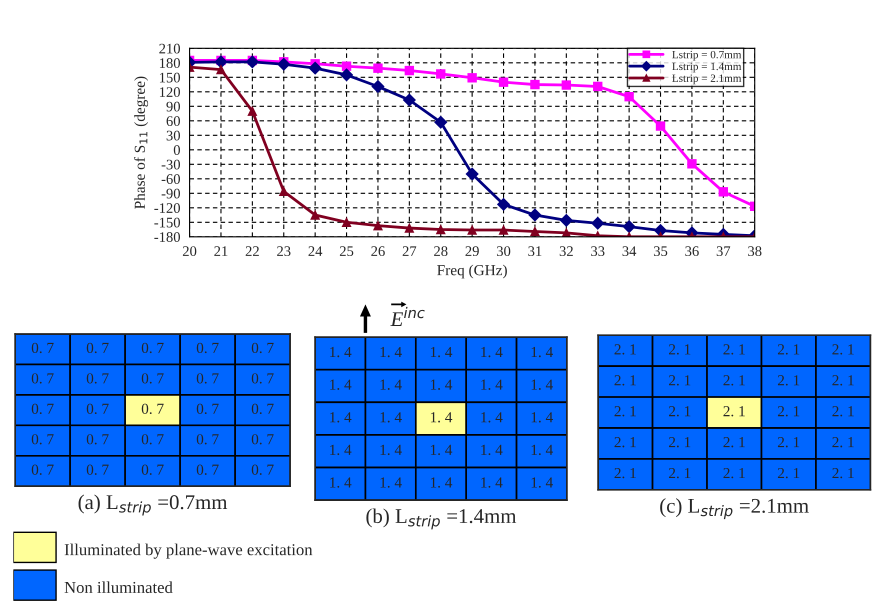  I want to click on y-tick-label: 210, so click(169, 49).